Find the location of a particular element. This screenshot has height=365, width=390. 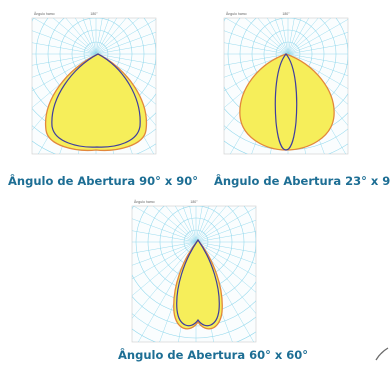

polar-diagram-1-svg: Ångulo hamo 180° is located at coordinates (94, 83).